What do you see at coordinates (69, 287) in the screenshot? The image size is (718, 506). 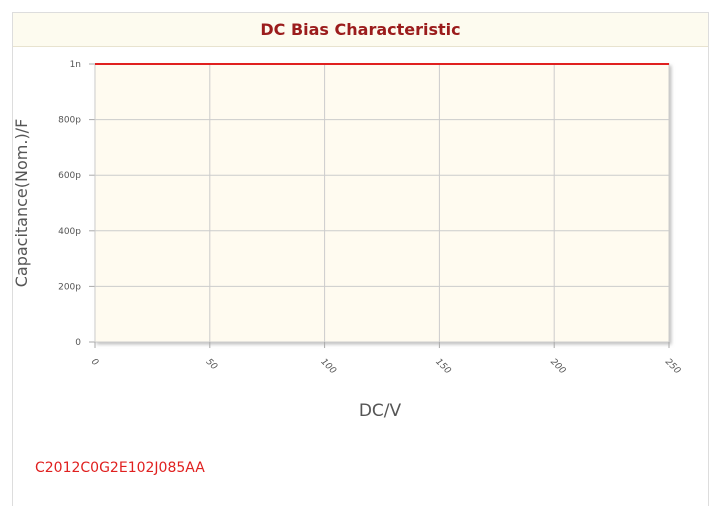 I see `y-tick-label: 200p` at bounding box center [69, 287].